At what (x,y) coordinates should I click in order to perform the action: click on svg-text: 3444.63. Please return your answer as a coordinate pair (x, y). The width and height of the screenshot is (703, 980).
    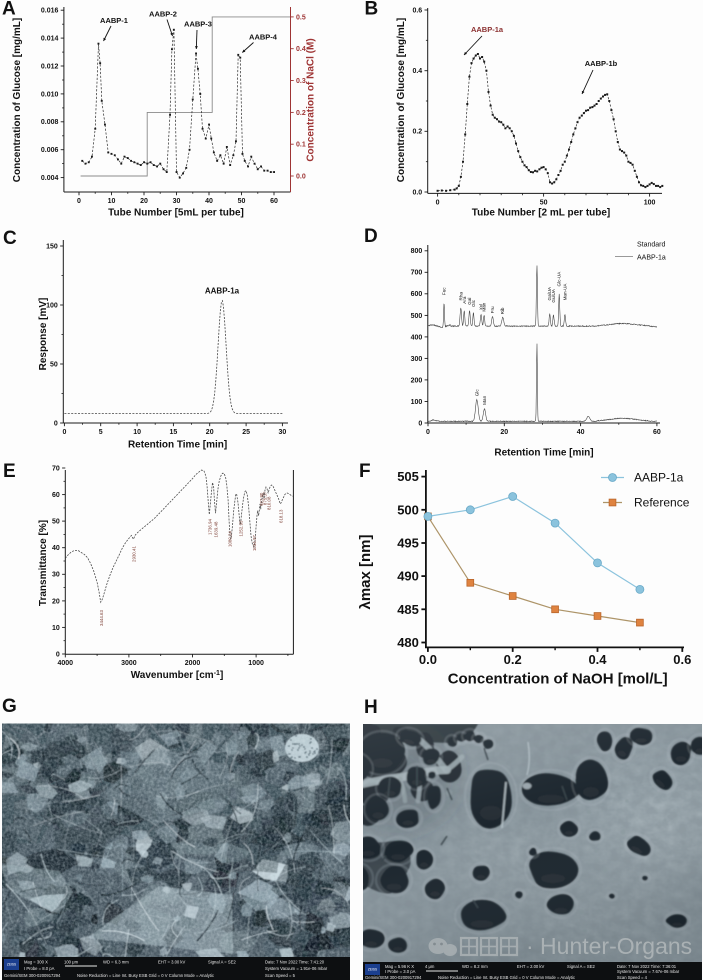
    Looking at the image, I should click on (101, 618).